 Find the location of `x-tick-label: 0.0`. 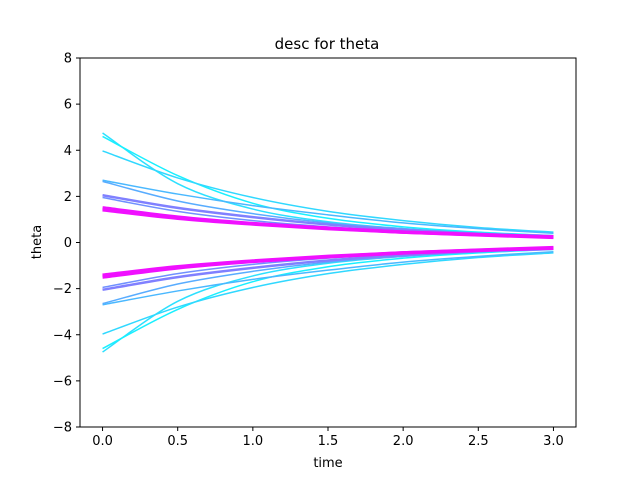

x-tick-label: 0.0 is located at coordinates (102, 441).